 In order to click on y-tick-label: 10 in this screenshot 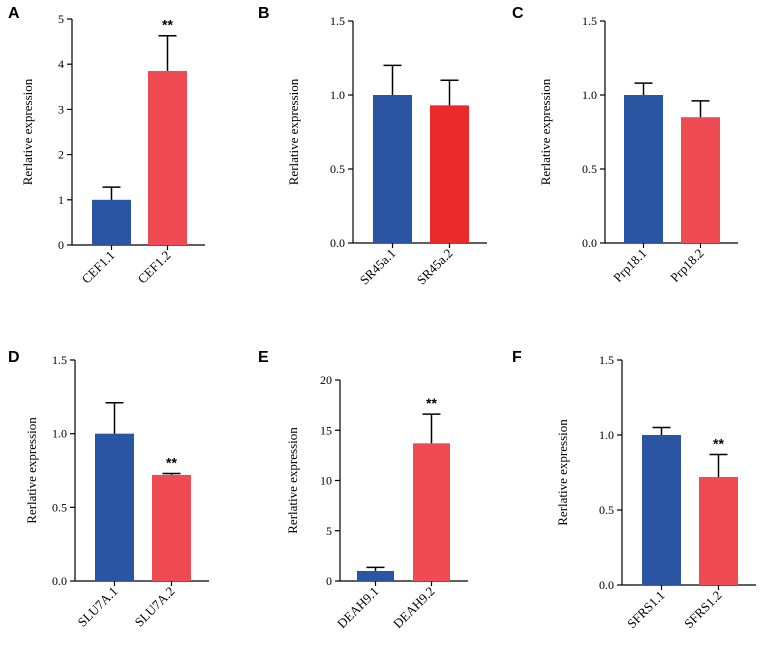, I will do `click(326, 481)`.